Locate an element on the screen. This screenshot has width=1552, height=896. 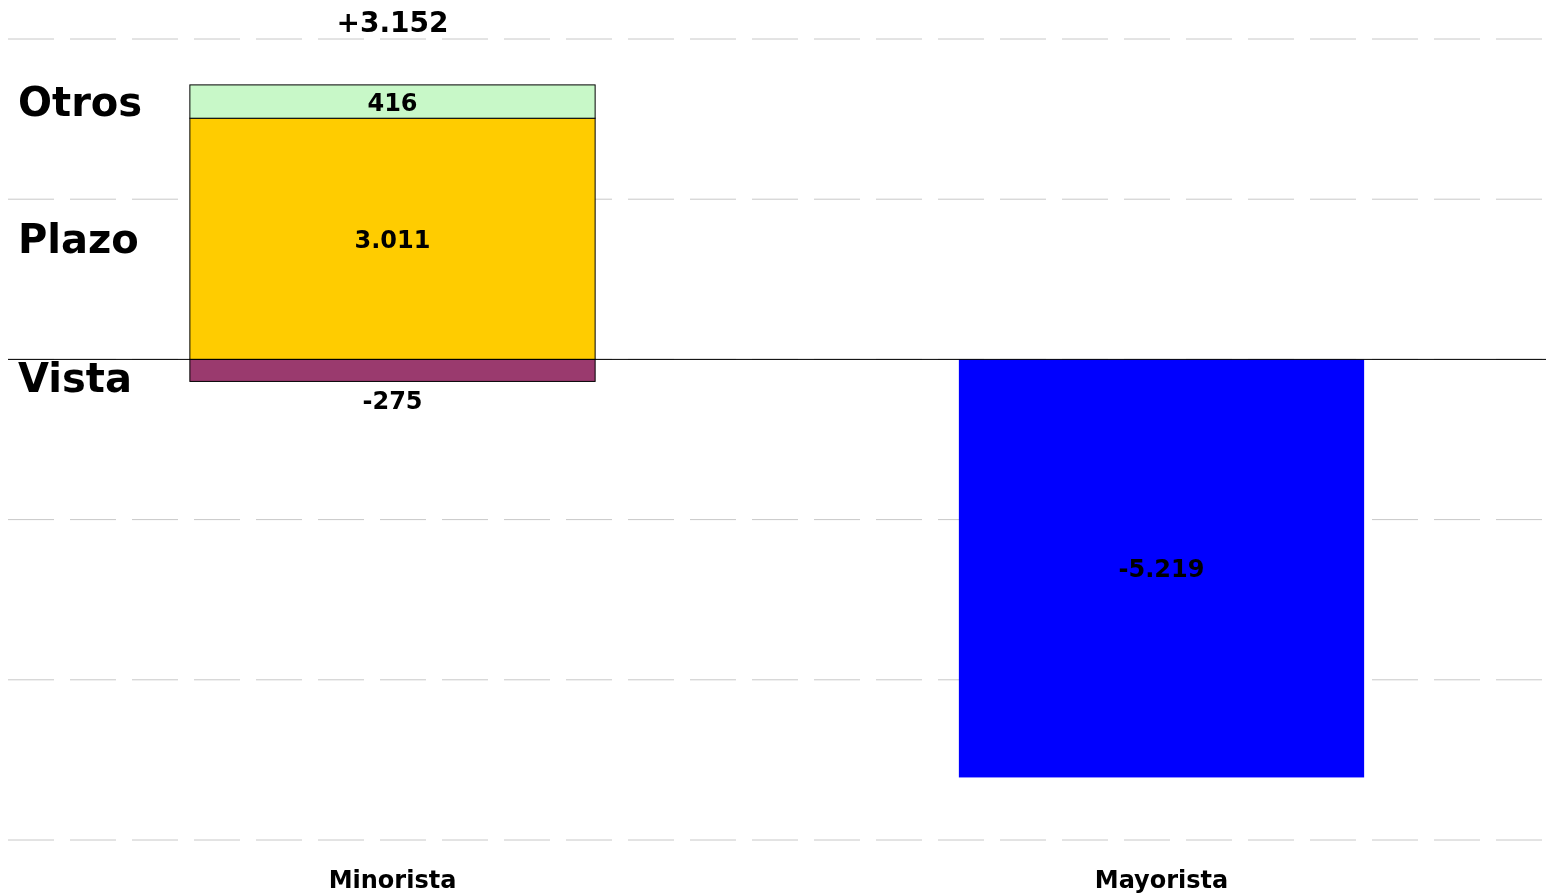
series-label: Plazo is located at coordinates (78, 238).